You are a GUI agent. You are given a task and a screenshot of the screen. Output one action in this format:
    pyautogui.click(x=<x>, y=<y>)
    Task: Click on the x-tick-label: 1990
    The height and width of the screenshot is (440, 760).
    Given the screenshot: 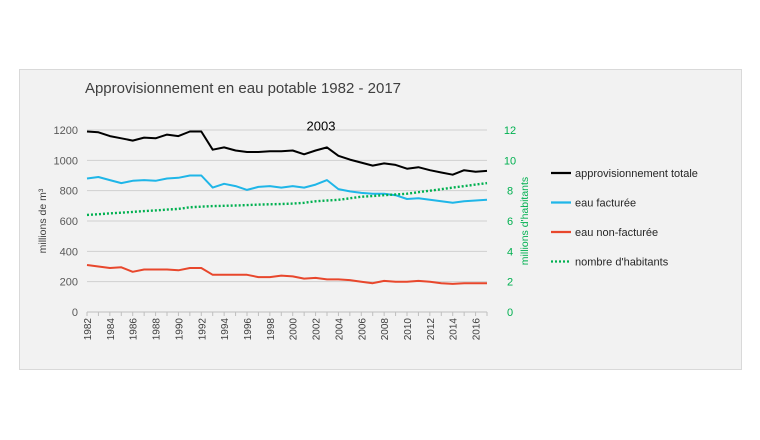 What is the action you would take?
    pyautogui.click(x=179, y=329)
    